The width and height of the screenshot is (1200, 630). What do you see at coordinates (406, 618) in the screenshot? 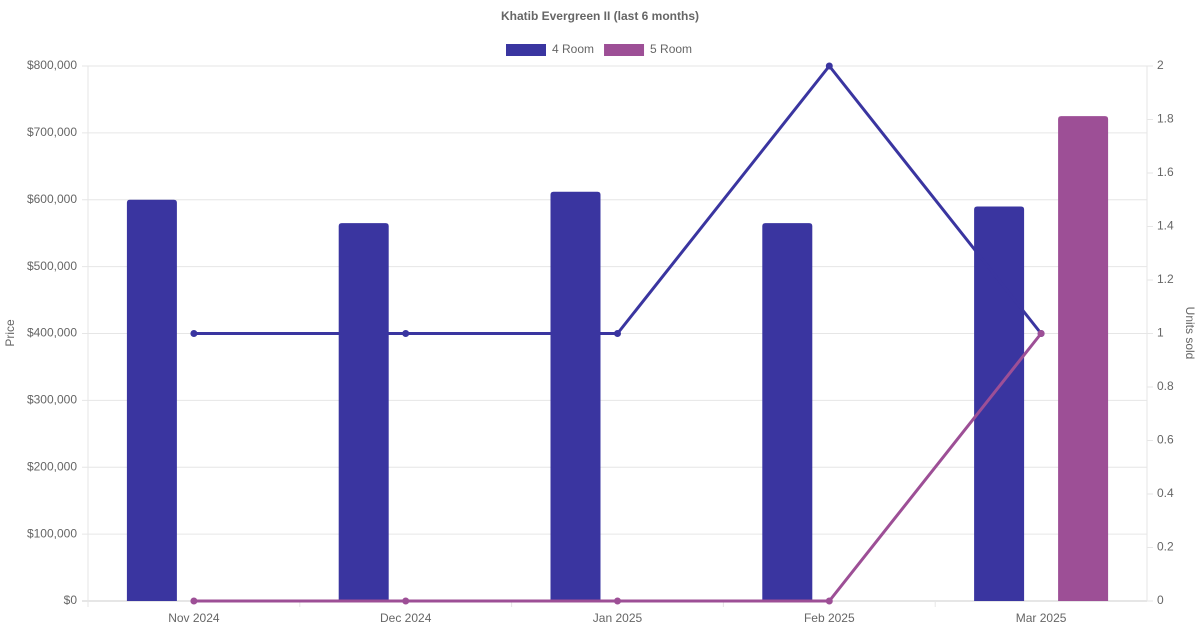
I see `x-tick-label: Dec 2024` at bounding box center [406, 618].